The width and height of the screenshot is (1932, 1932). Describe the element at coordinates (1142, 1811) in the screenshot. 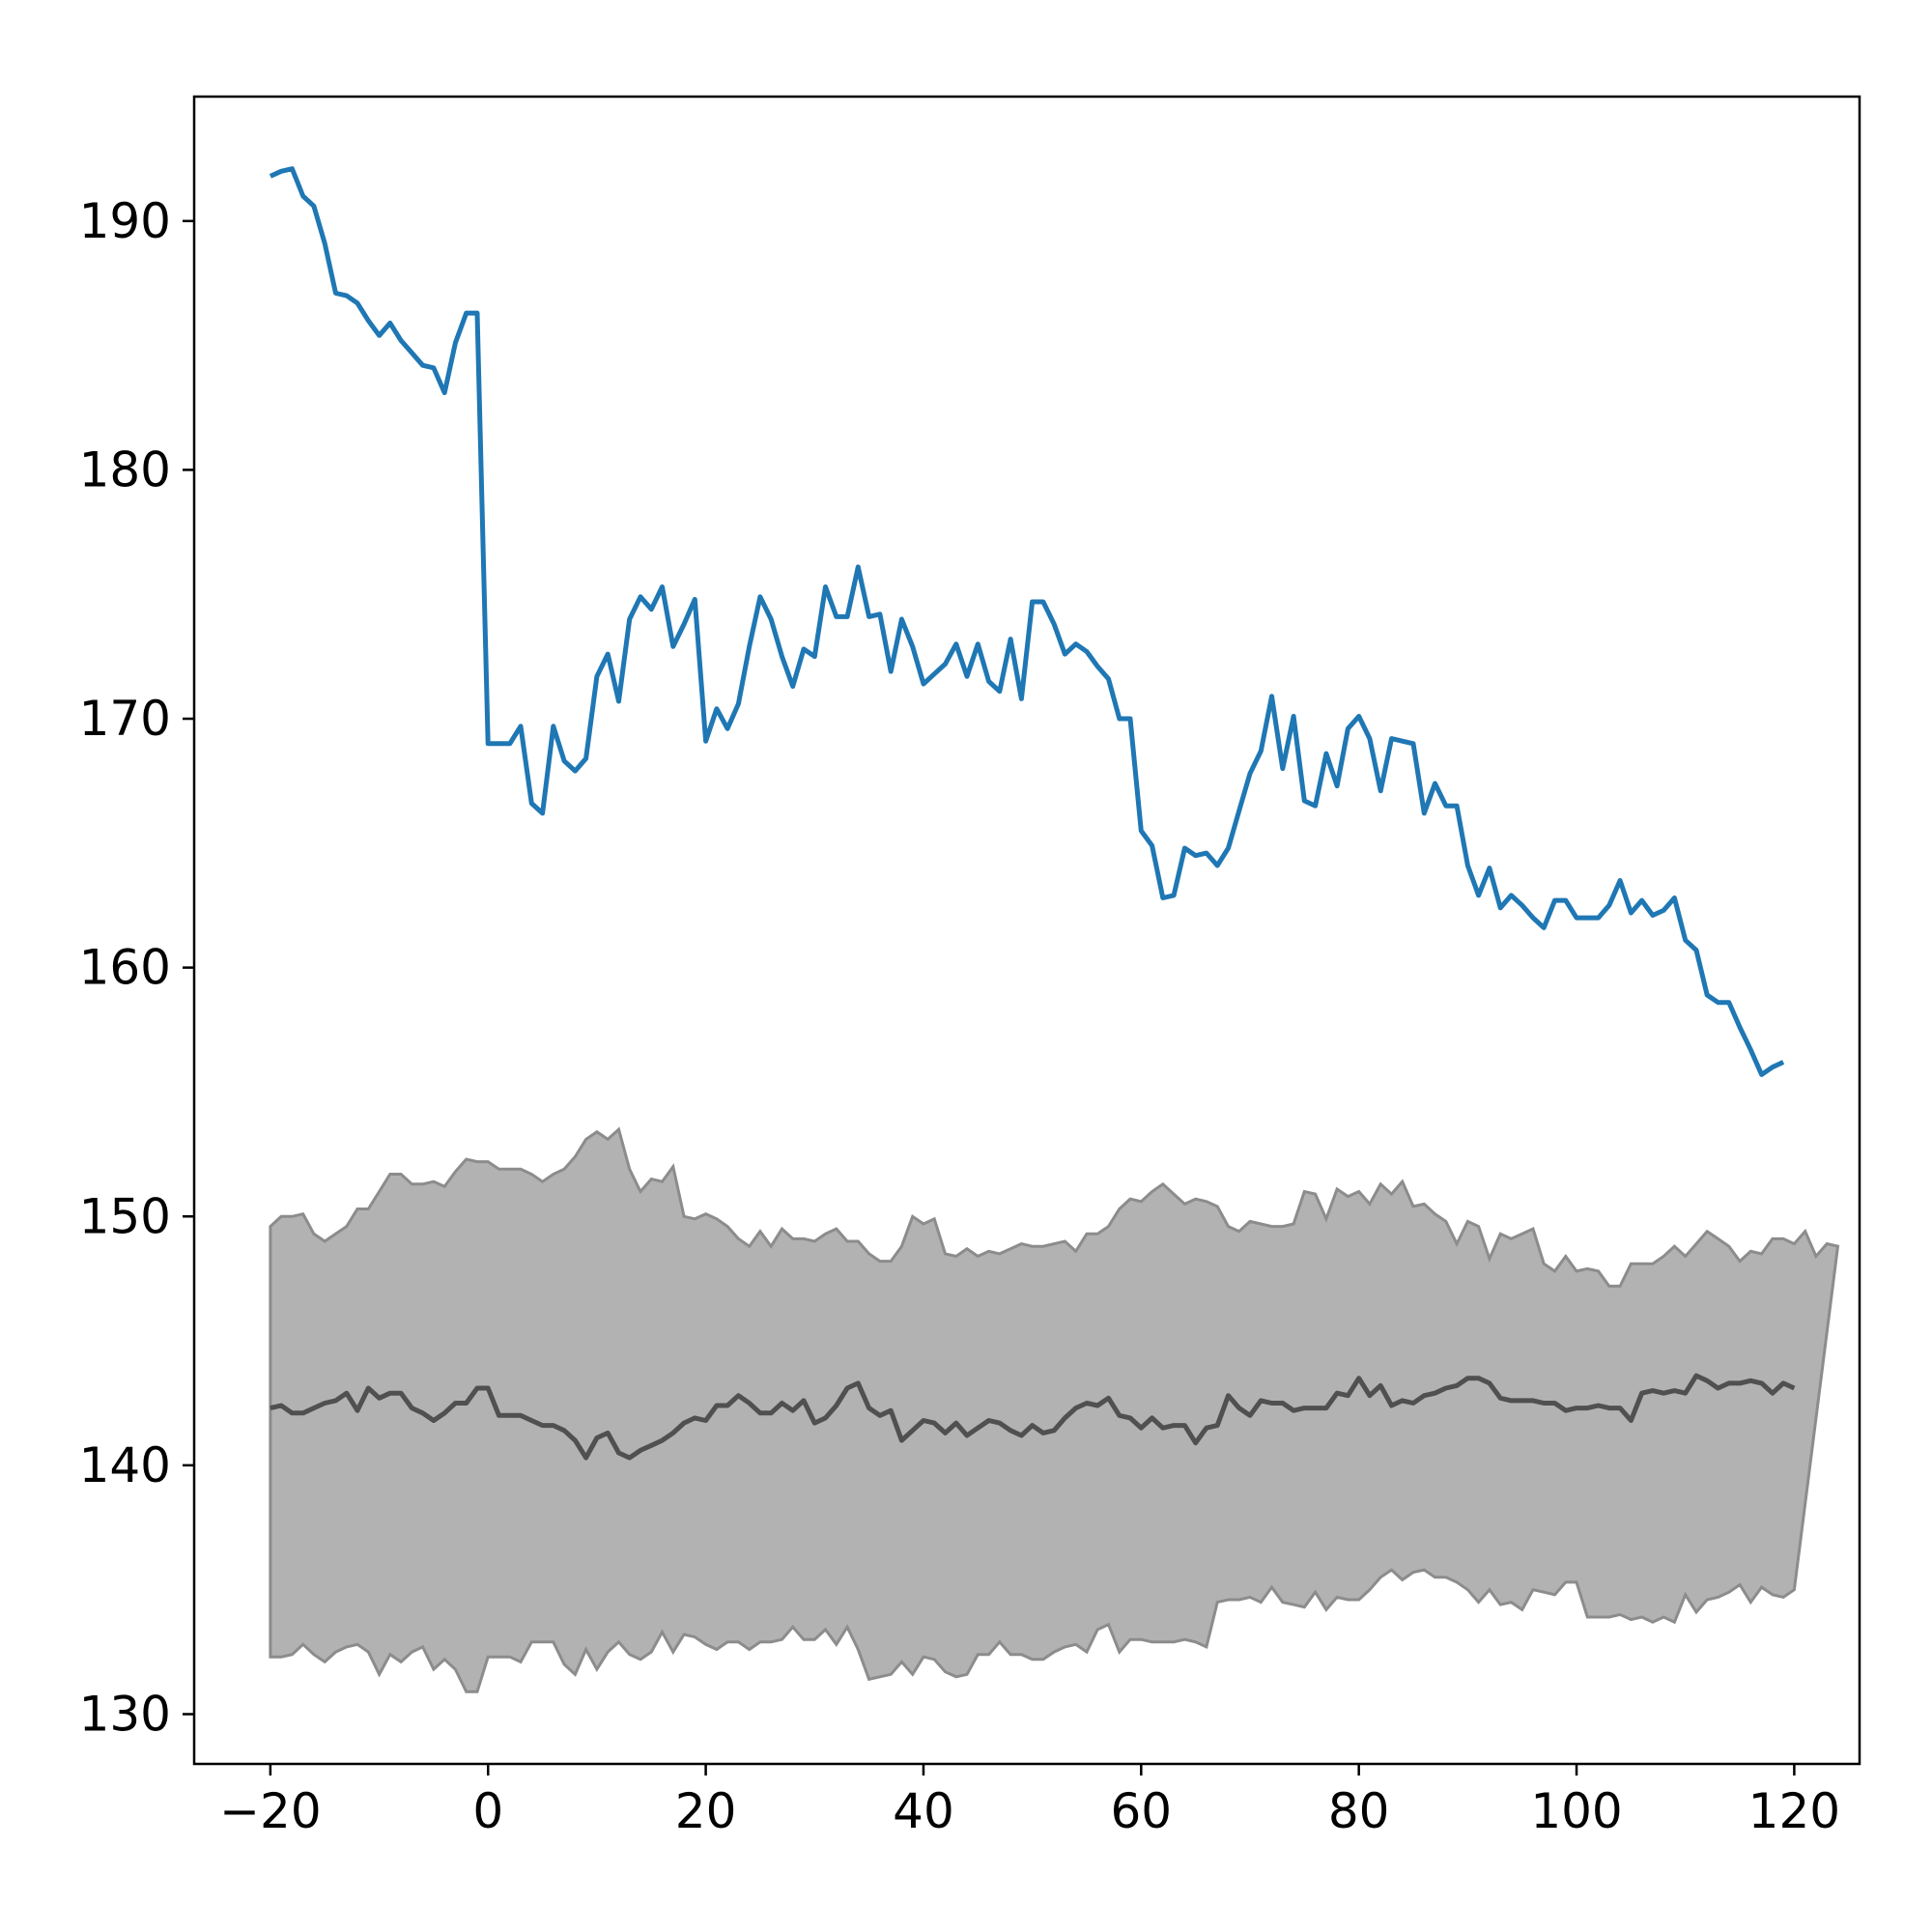

I see `x-tick-label: 60` at that location.